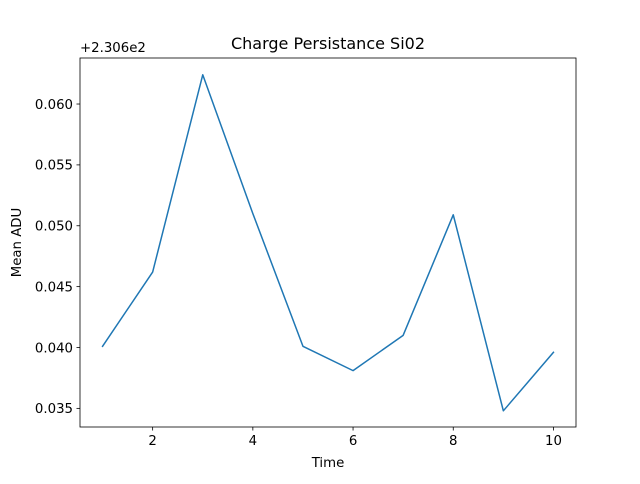  Describe the element at coordinates (253, 441) in the screenshot. I see `x-tick-label: 4` at that location.